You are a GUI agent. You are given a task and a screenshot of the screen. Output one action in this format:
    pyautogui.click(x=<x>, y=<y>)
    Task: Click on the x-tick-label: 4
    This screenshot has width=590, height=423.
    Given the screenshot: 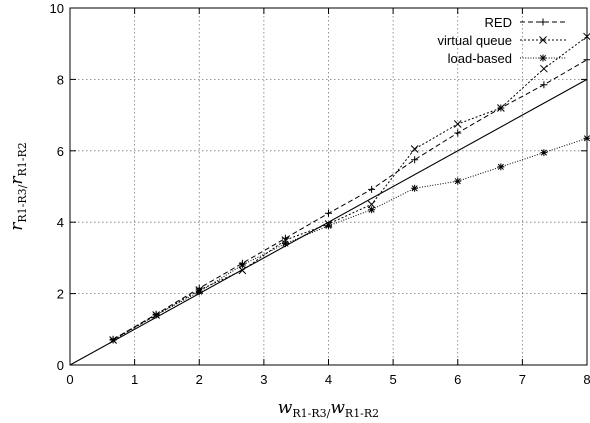 What is the action you would take?
    pyautogui.click(x=328, y=379)
    